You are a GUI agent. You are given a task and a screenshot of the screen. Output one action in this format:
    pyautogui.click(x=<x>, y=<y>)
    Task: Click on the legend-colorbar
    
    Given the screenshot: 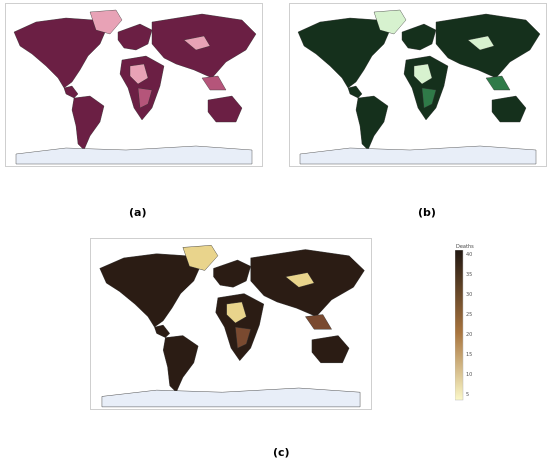 What is the action you would take?
    pyautogui.click(x=459, y=325)
    